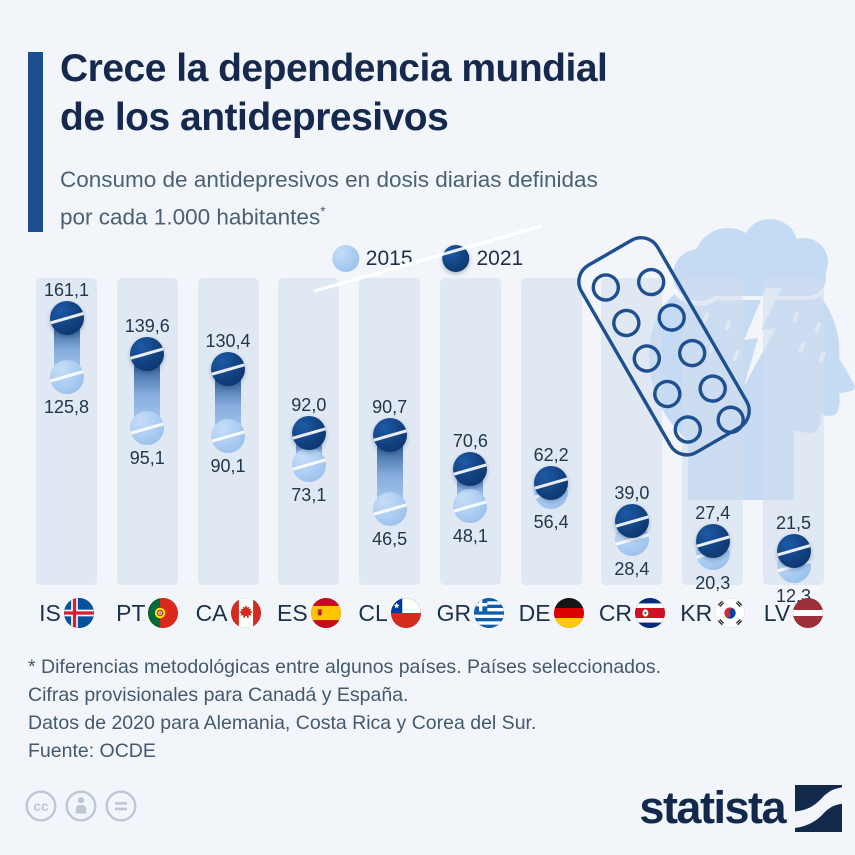 The width and height of the screenshot is (855, 855). What do you see at coordinates (793, 550) in the screenshot?
I see `pill-2021-lv` at bounding box center [793, 550].